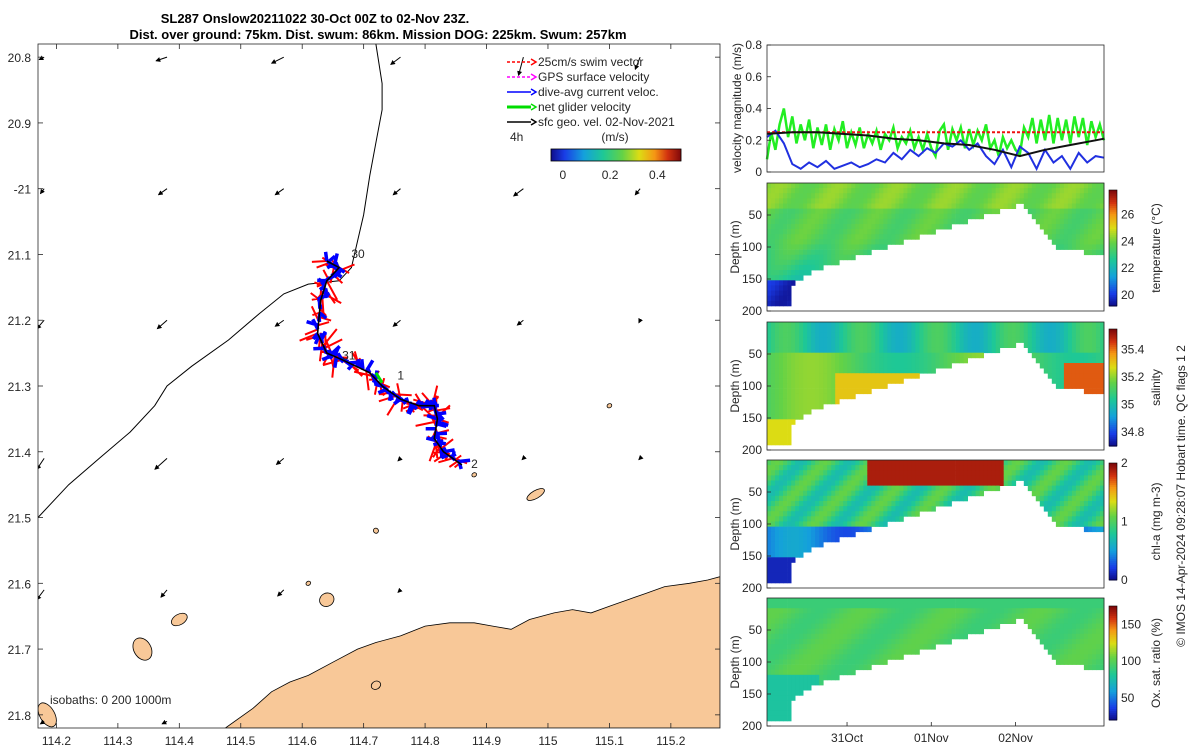 The height and width of the screenshot is (750, 1200). I want to click on legend-label: dive-avg current veloc., so click(598, 92).